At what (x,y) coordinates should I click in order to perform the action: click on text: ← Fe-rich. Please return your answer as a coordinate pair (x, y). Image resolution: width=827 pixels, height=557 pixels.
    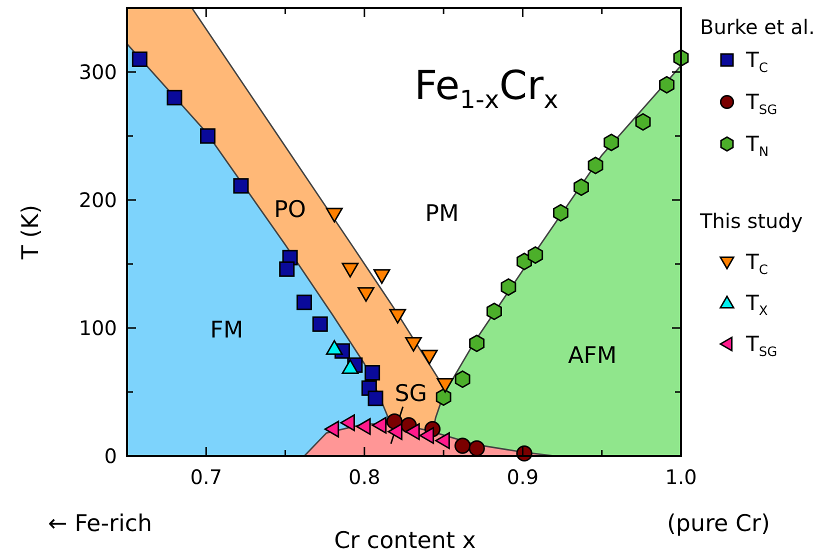
    Looking at the image, I should click on (100, 524).